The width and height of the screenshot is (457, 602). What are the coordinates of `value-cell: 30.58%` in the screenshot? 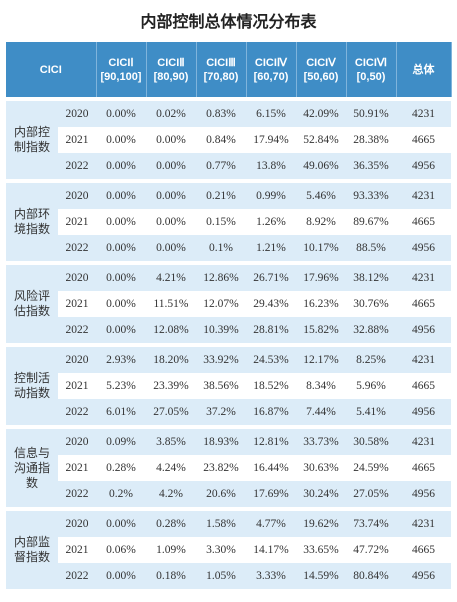 It's located at (371, 440).